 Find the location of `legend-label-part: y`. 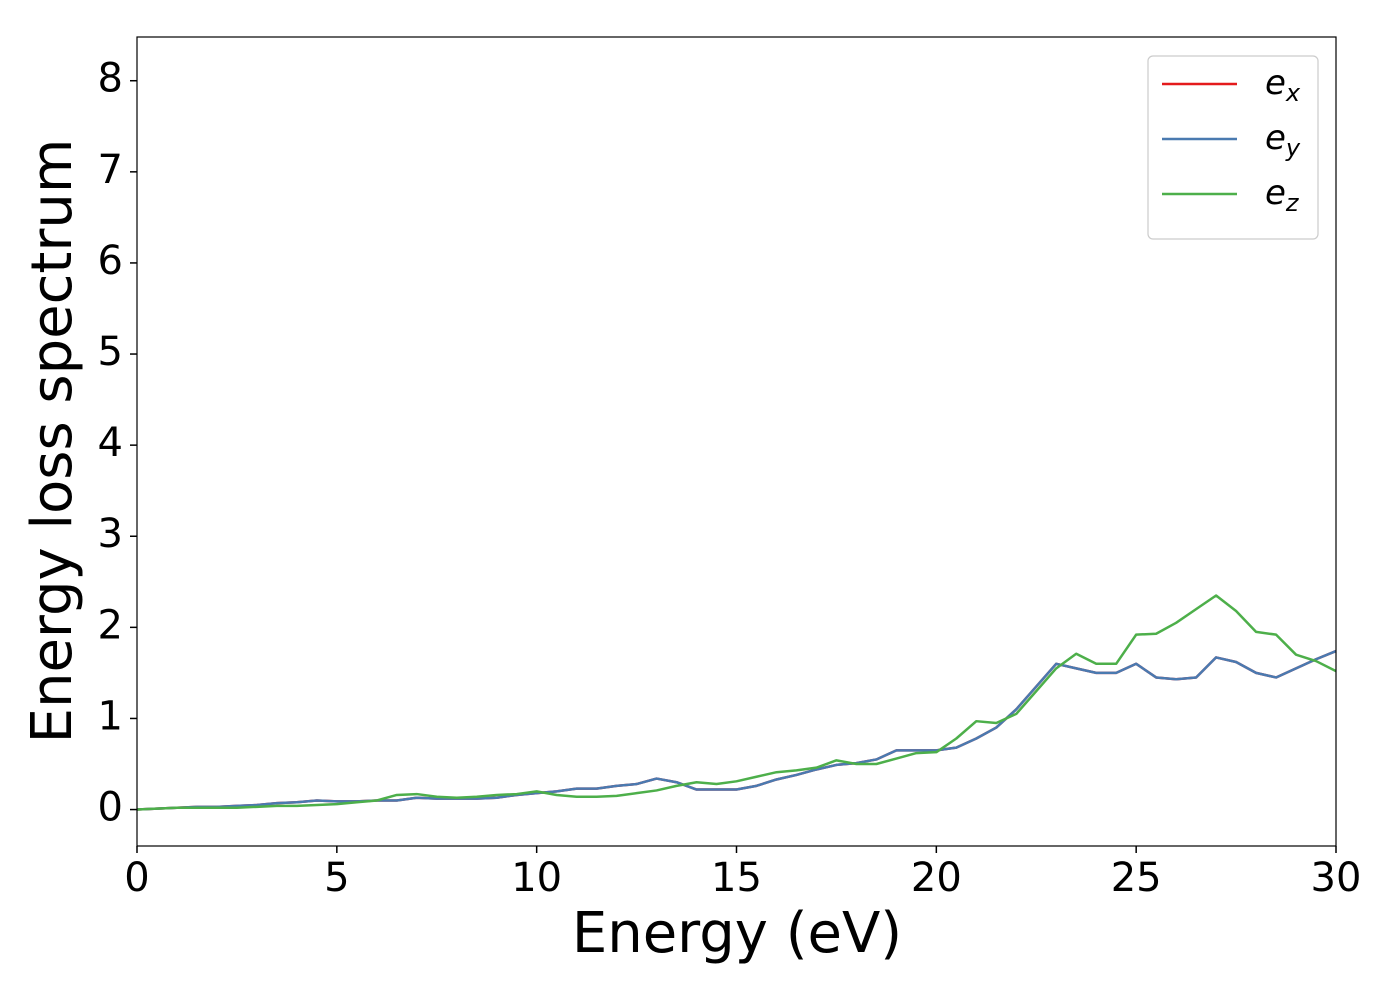

legend-label-part: y is located at coordinates (1293, 148).